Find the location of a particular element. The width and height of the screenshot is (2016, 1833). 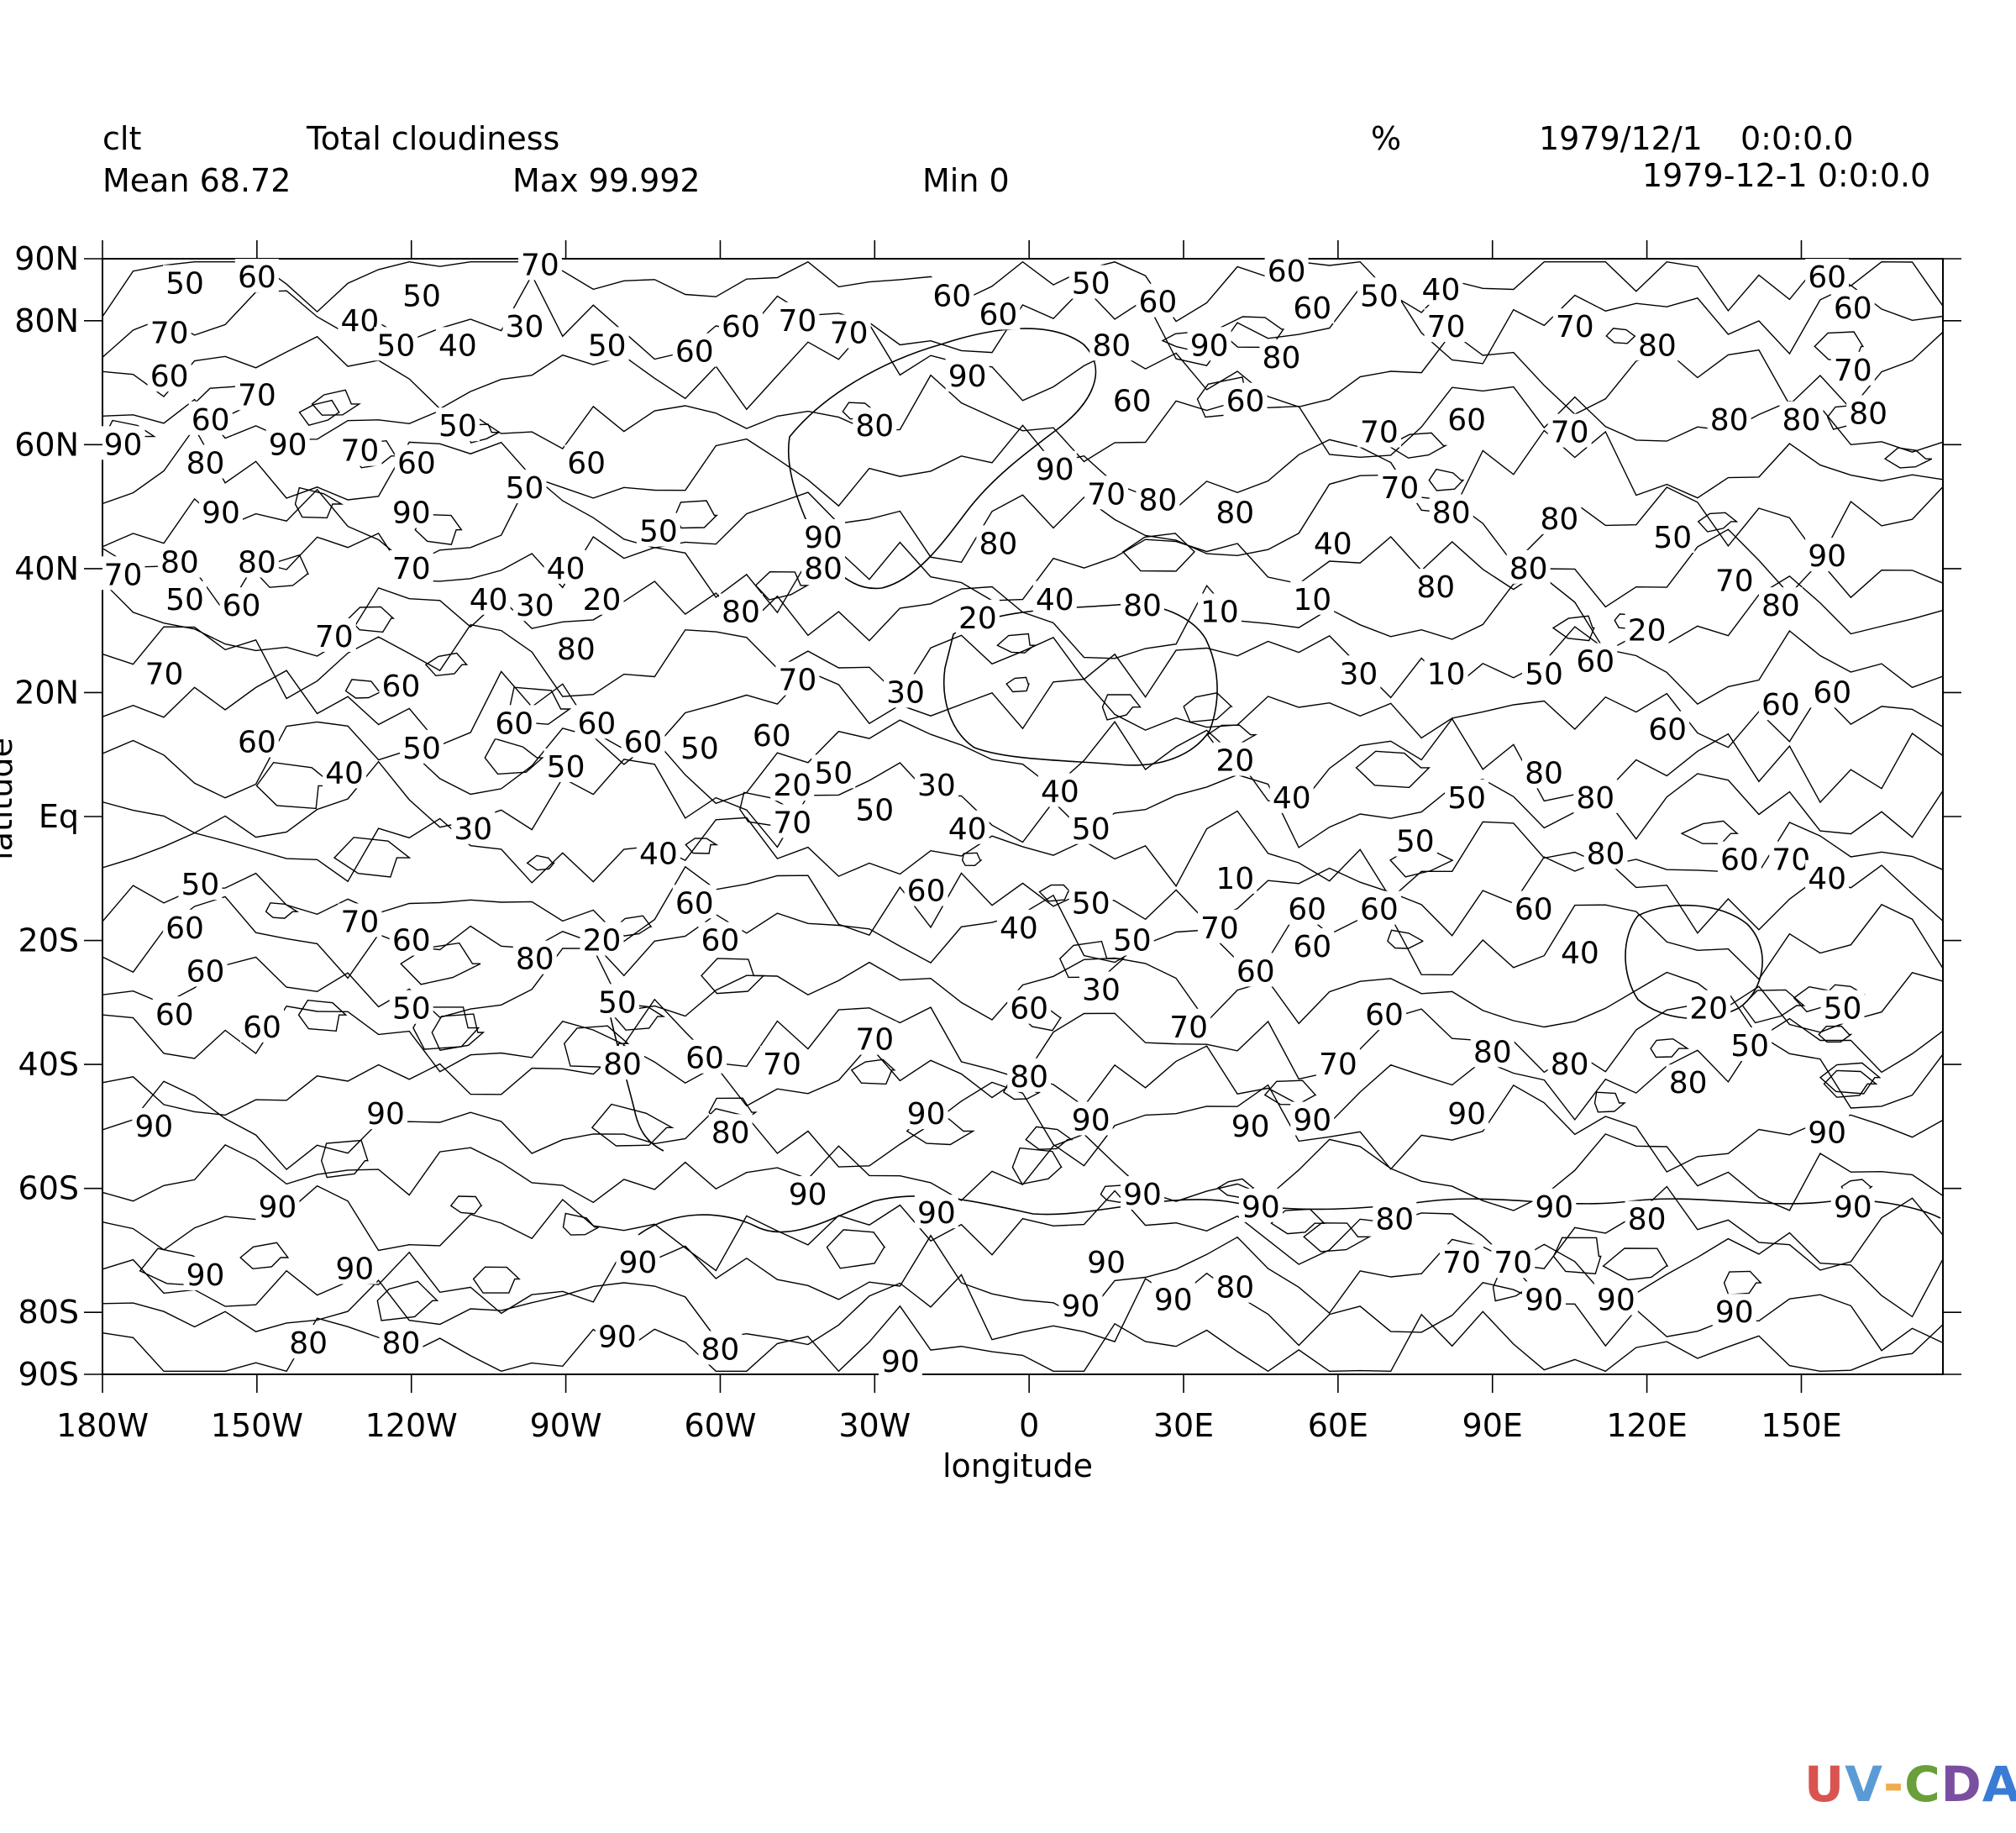

x-tick-label: 30W is located at coordinates (874, 1425).